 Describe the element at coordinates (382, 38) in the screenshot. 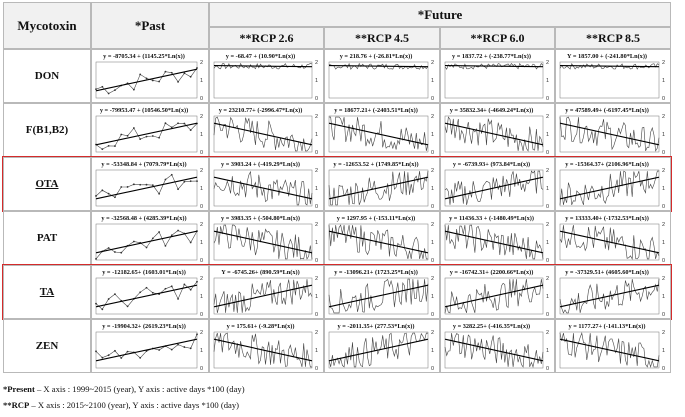

I see `header-rcp45: **RCP 4.5` at that location.